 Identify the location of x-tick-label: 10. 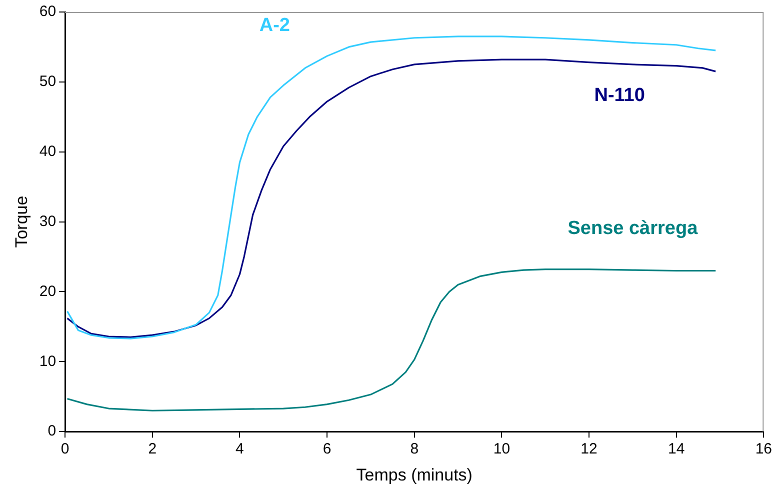
(501, 449).